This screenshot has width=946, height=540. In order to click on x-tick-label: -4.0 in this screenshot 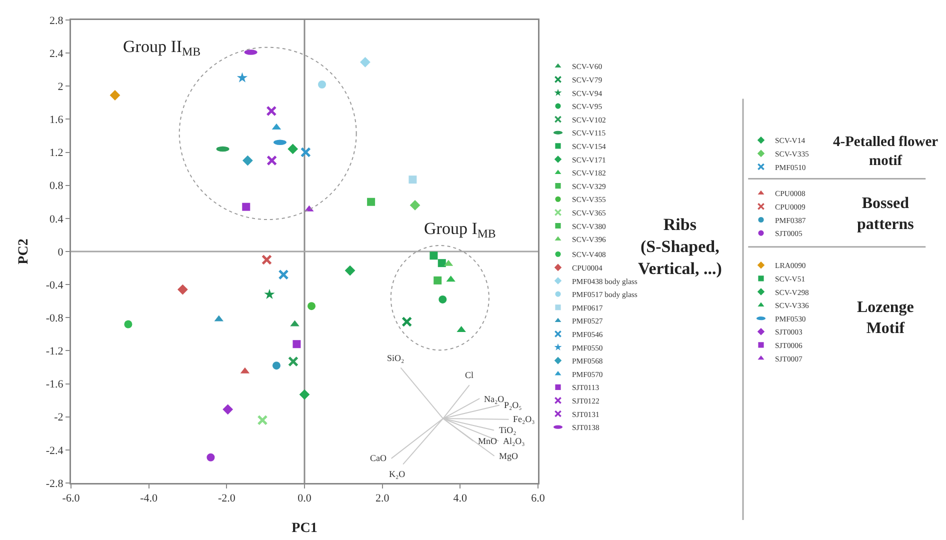, I will do `click(149, 498)`.